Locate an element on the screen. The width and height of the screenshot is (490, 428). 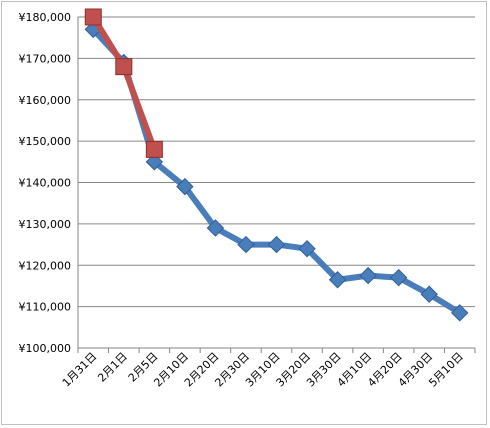
y-tick-label: ¥150,000 is located at coordinates (45, 141).